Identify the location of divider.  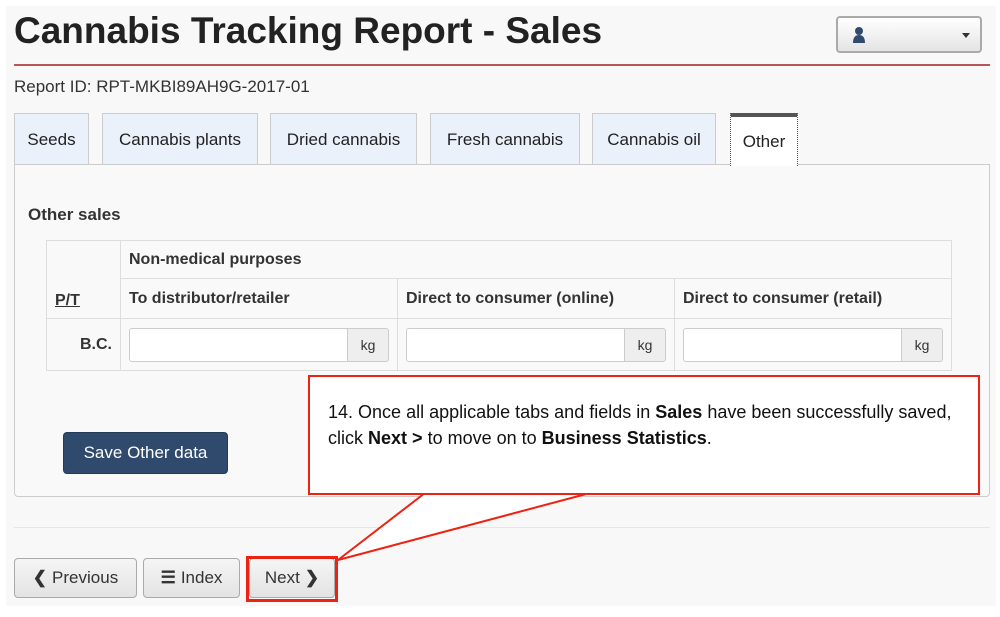
(502, 527).